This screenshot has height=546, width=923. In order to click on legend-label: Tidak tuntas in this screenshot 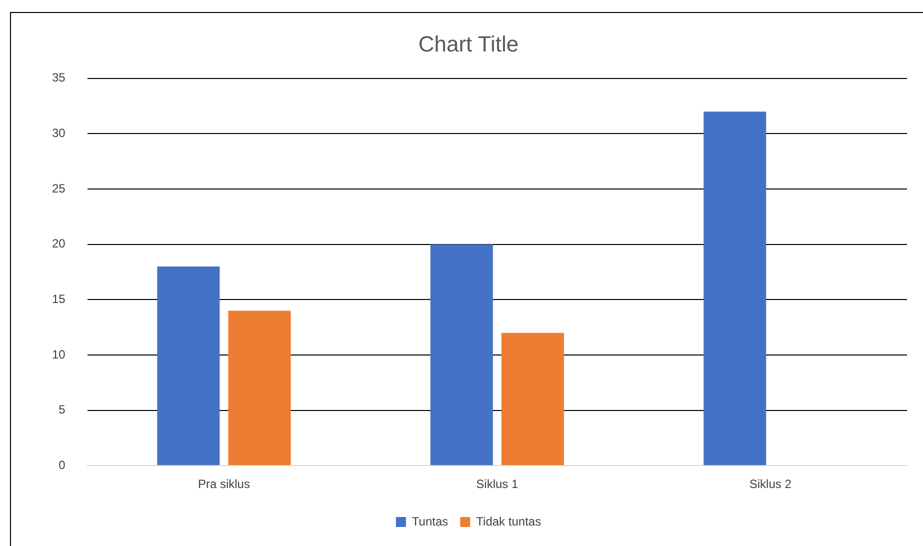, I will do `click(509, 521)`.